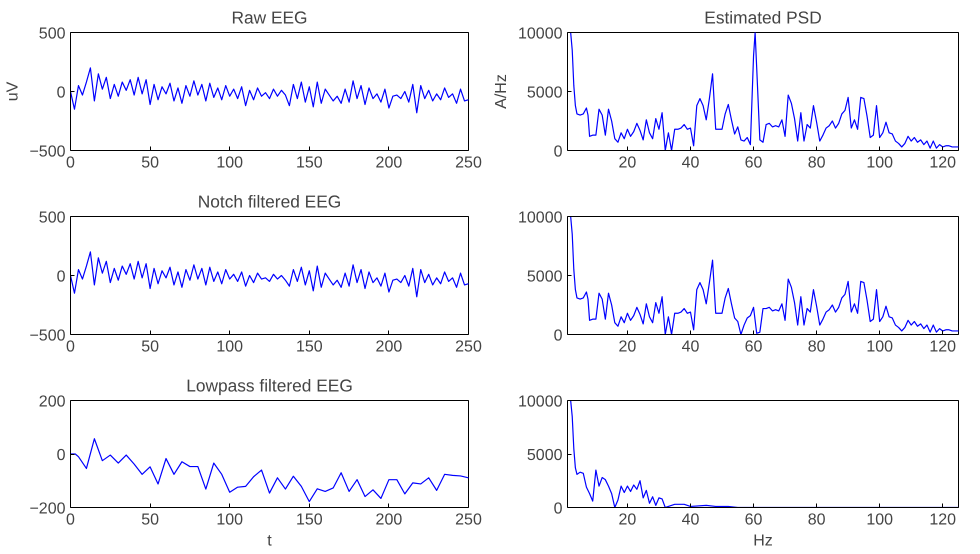 This screenshot has height=554, width=980. What do you see at coordinates (763, 541) in the screenshot?
I see `x-axis-title: Hz` at bounding box center [763, 541].